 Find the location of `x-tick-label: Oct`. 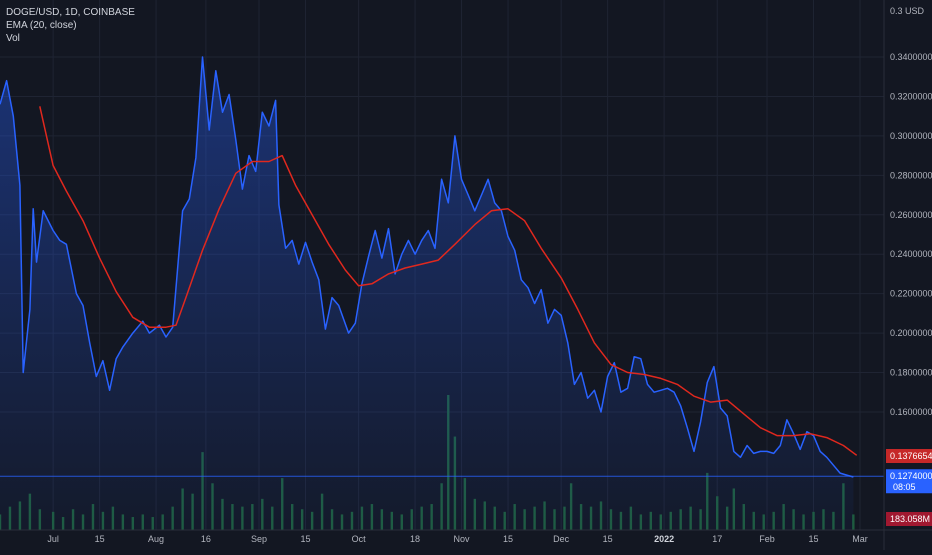

x-tick-label: Oct is located at coordinates (359, 539).